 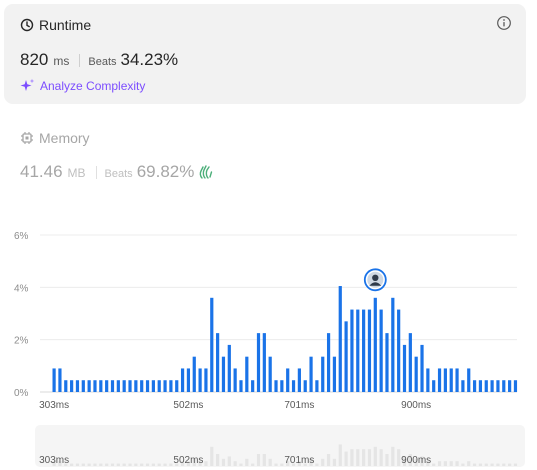 I want to click on info-icon, so click(x=504, y=23).